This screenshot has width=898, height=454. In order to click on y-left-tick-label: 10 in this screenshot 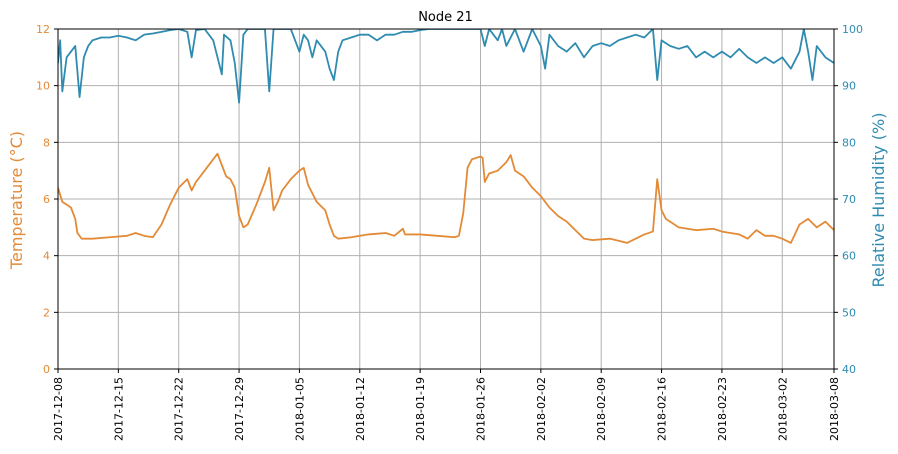, I will do `click(43, 86)`.